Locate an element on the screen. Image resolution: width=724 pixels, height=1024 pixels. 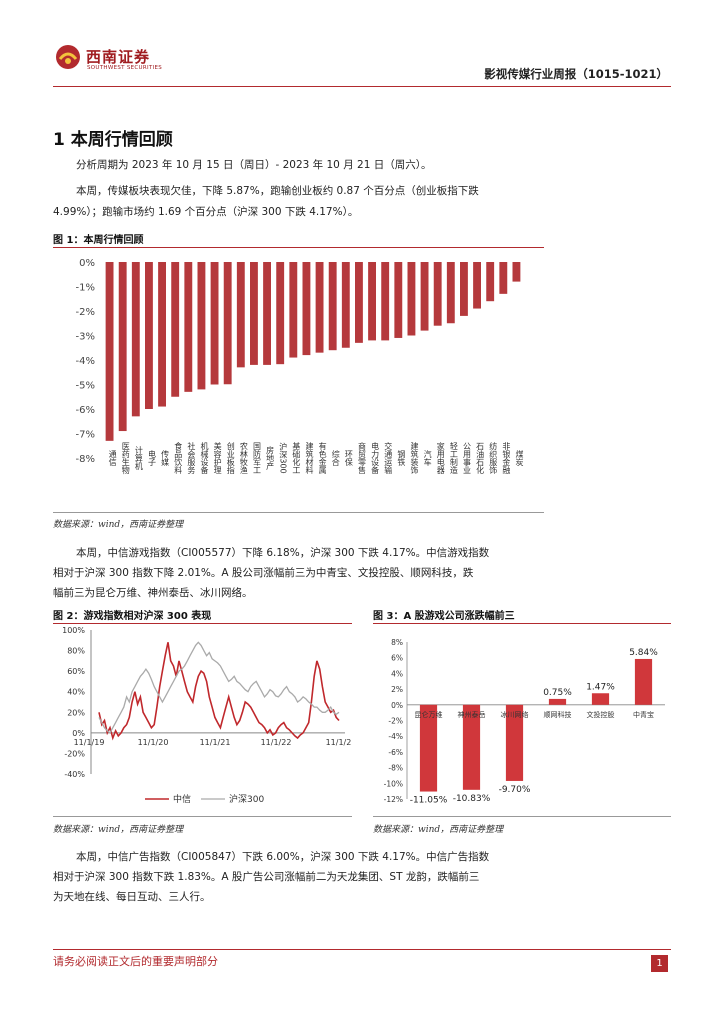
y-tick-label: 4% is located at coordinates (397, 673).